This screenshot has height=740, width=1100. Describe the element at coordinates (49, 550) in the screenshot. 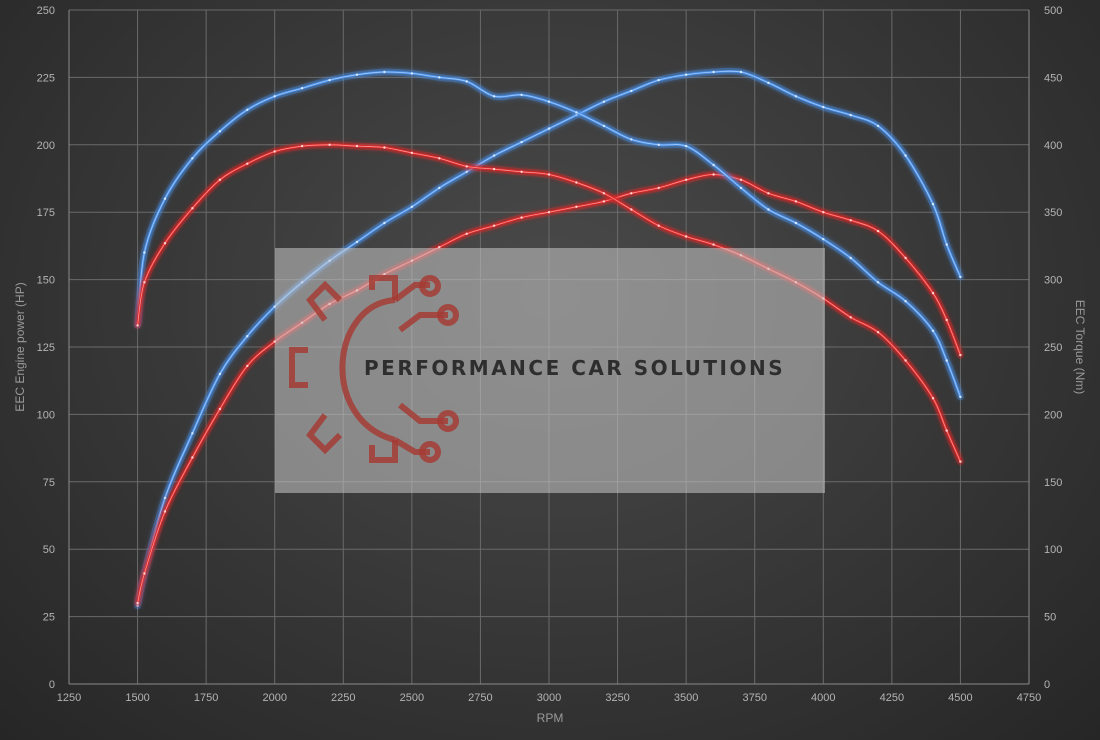

I see `y-left-tick-label: 50` at that location.